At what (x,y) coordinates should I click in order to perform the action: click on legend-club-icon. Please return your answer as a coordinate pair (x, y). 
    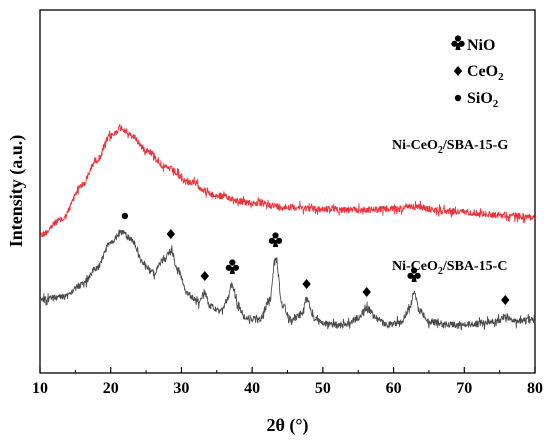
    Looking at the image, I should click on (458, 42).